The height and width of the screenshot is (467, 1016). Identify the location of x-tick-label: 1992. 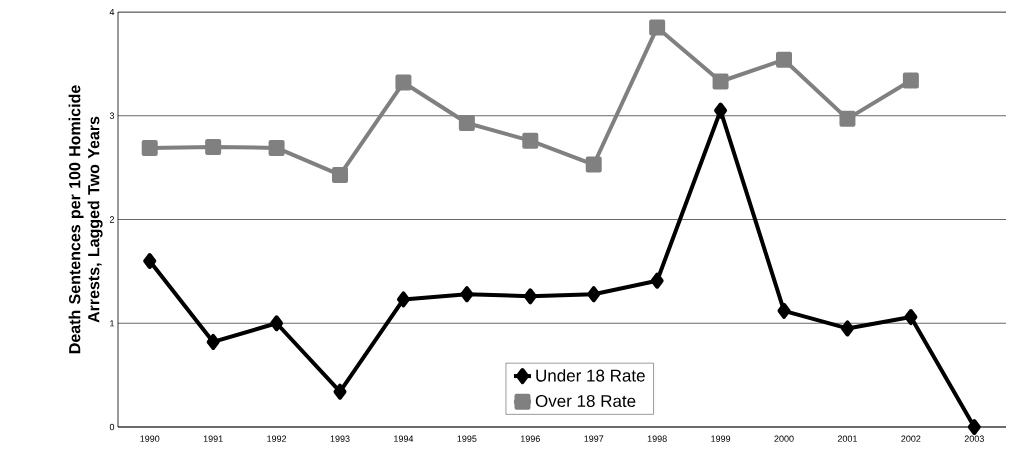
(277, 438).